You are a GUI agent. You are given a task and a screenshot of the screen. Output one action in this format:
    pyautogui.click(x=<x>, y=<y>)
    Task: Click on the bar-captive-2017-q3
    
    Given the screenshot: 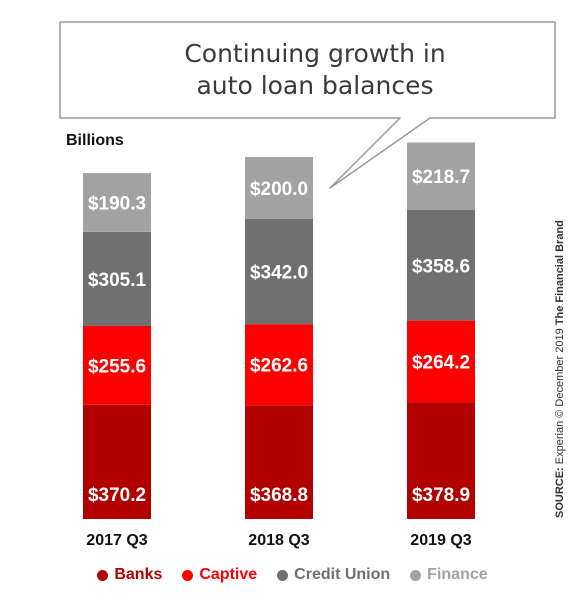 What is the action you would take?
    pyautogui.click(x=117, y=365)
    